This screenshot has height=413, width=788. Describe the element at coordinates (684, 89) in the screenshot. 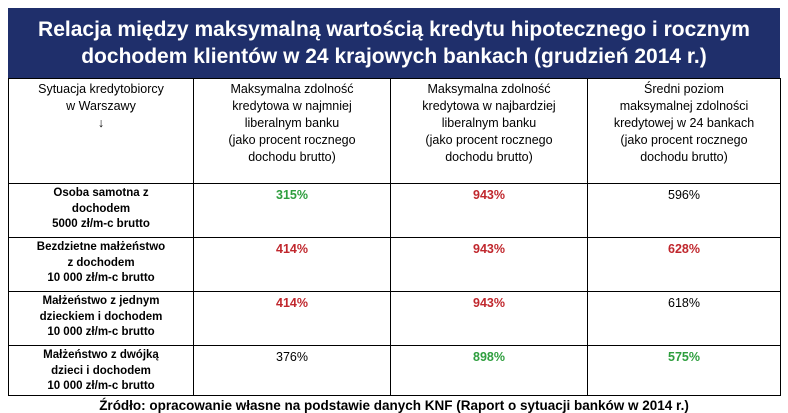

I see `header-text: Średni poziom` at that location.